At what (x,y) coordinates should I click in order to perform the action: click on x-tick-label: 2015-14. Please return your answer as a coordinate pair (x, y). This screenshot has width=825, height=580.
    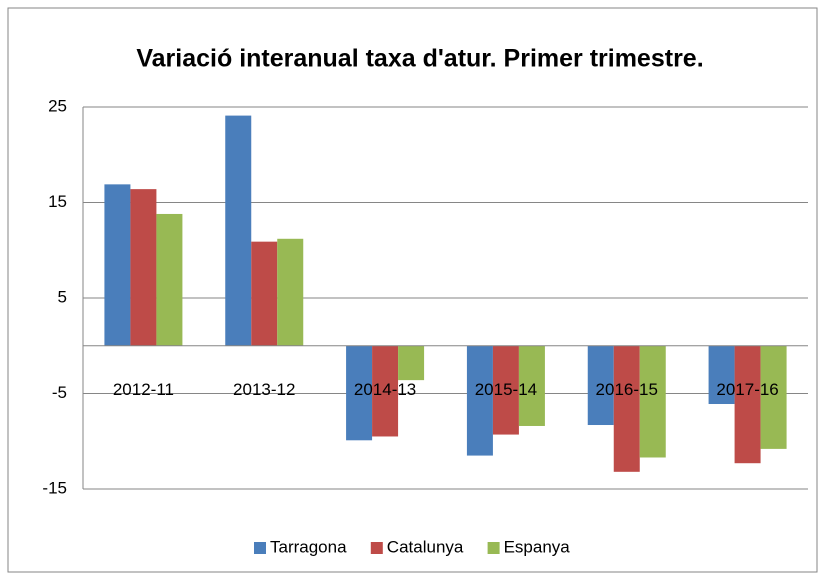
    Looking at the image, I should click on (506, 389).